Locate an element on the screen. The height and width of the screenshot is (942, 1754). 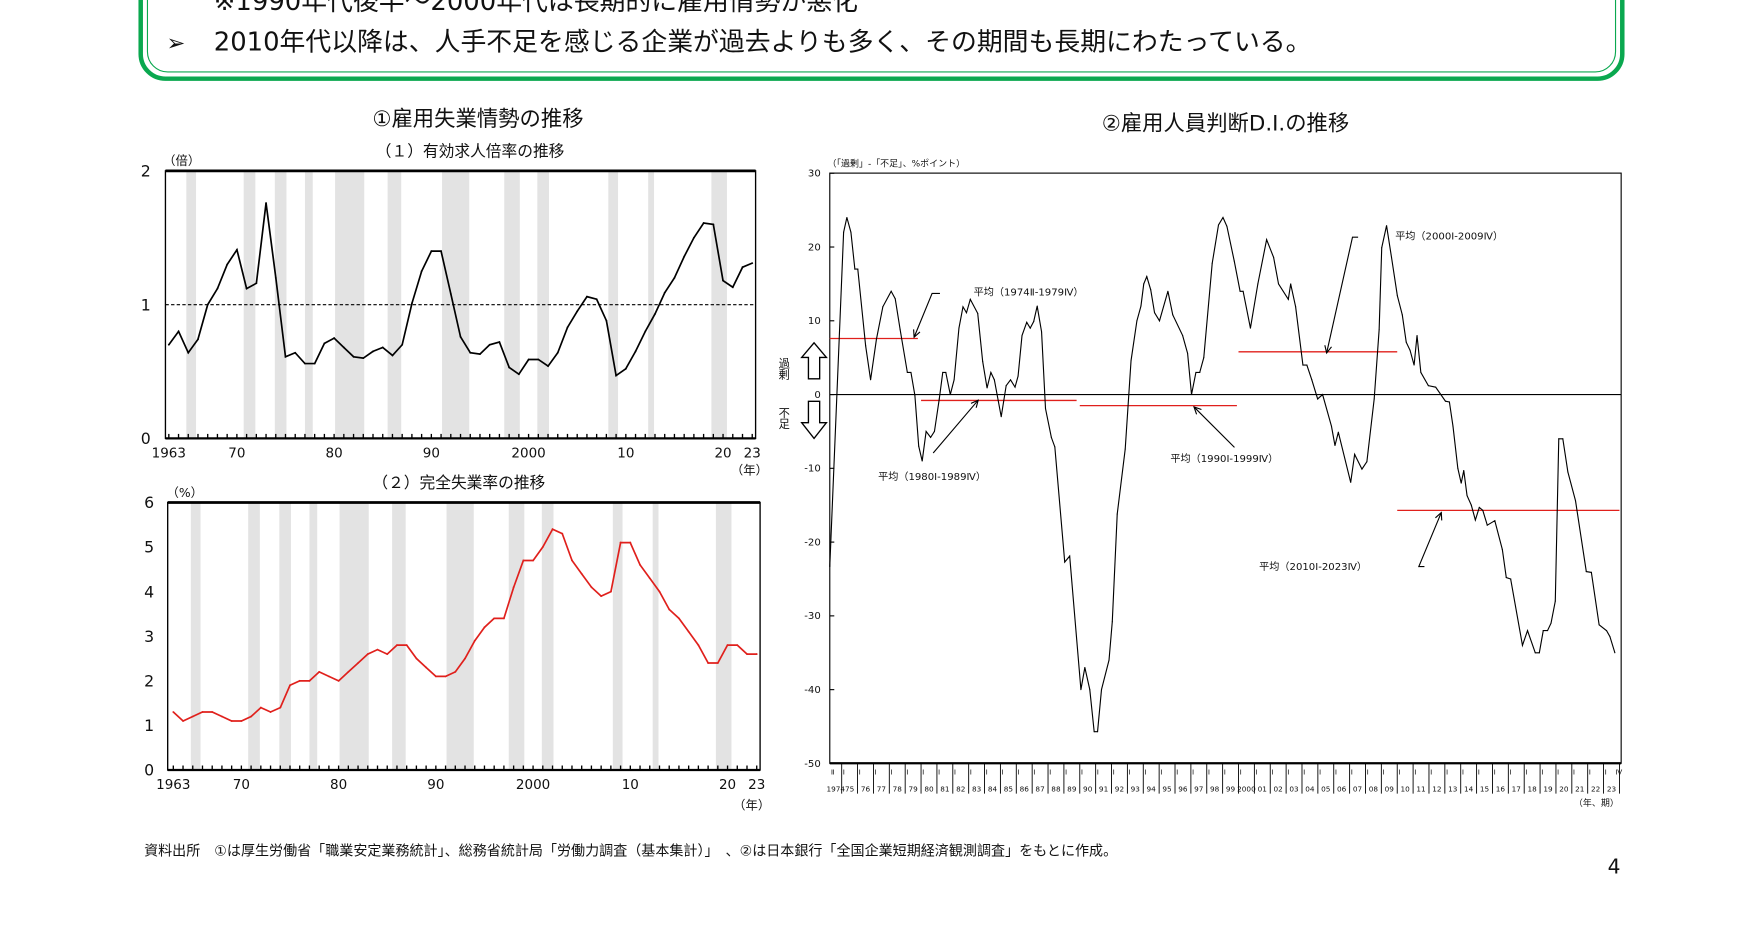
year-label: 87 is located at coordinates (1040, 788).